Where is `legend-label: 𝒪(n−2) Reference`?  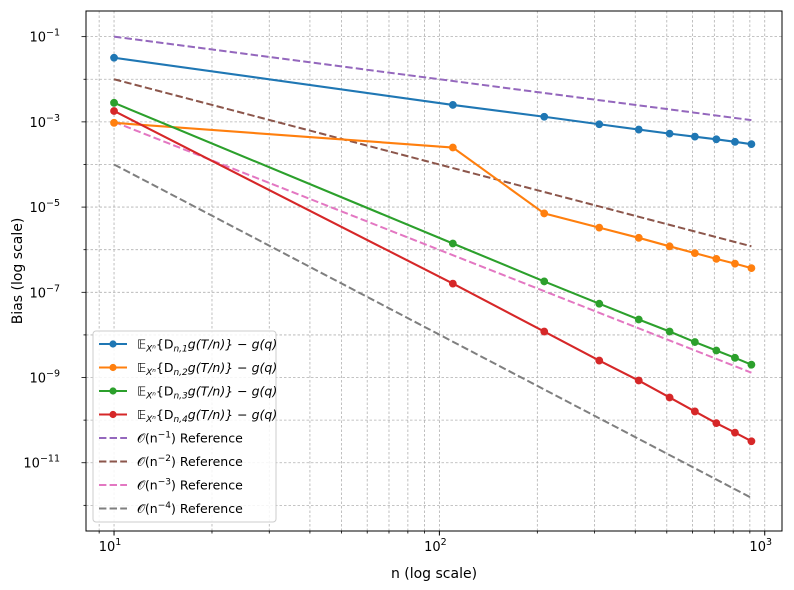
legend-label: 𝒪(n−2) Reference is located at coordinates (190, 461).